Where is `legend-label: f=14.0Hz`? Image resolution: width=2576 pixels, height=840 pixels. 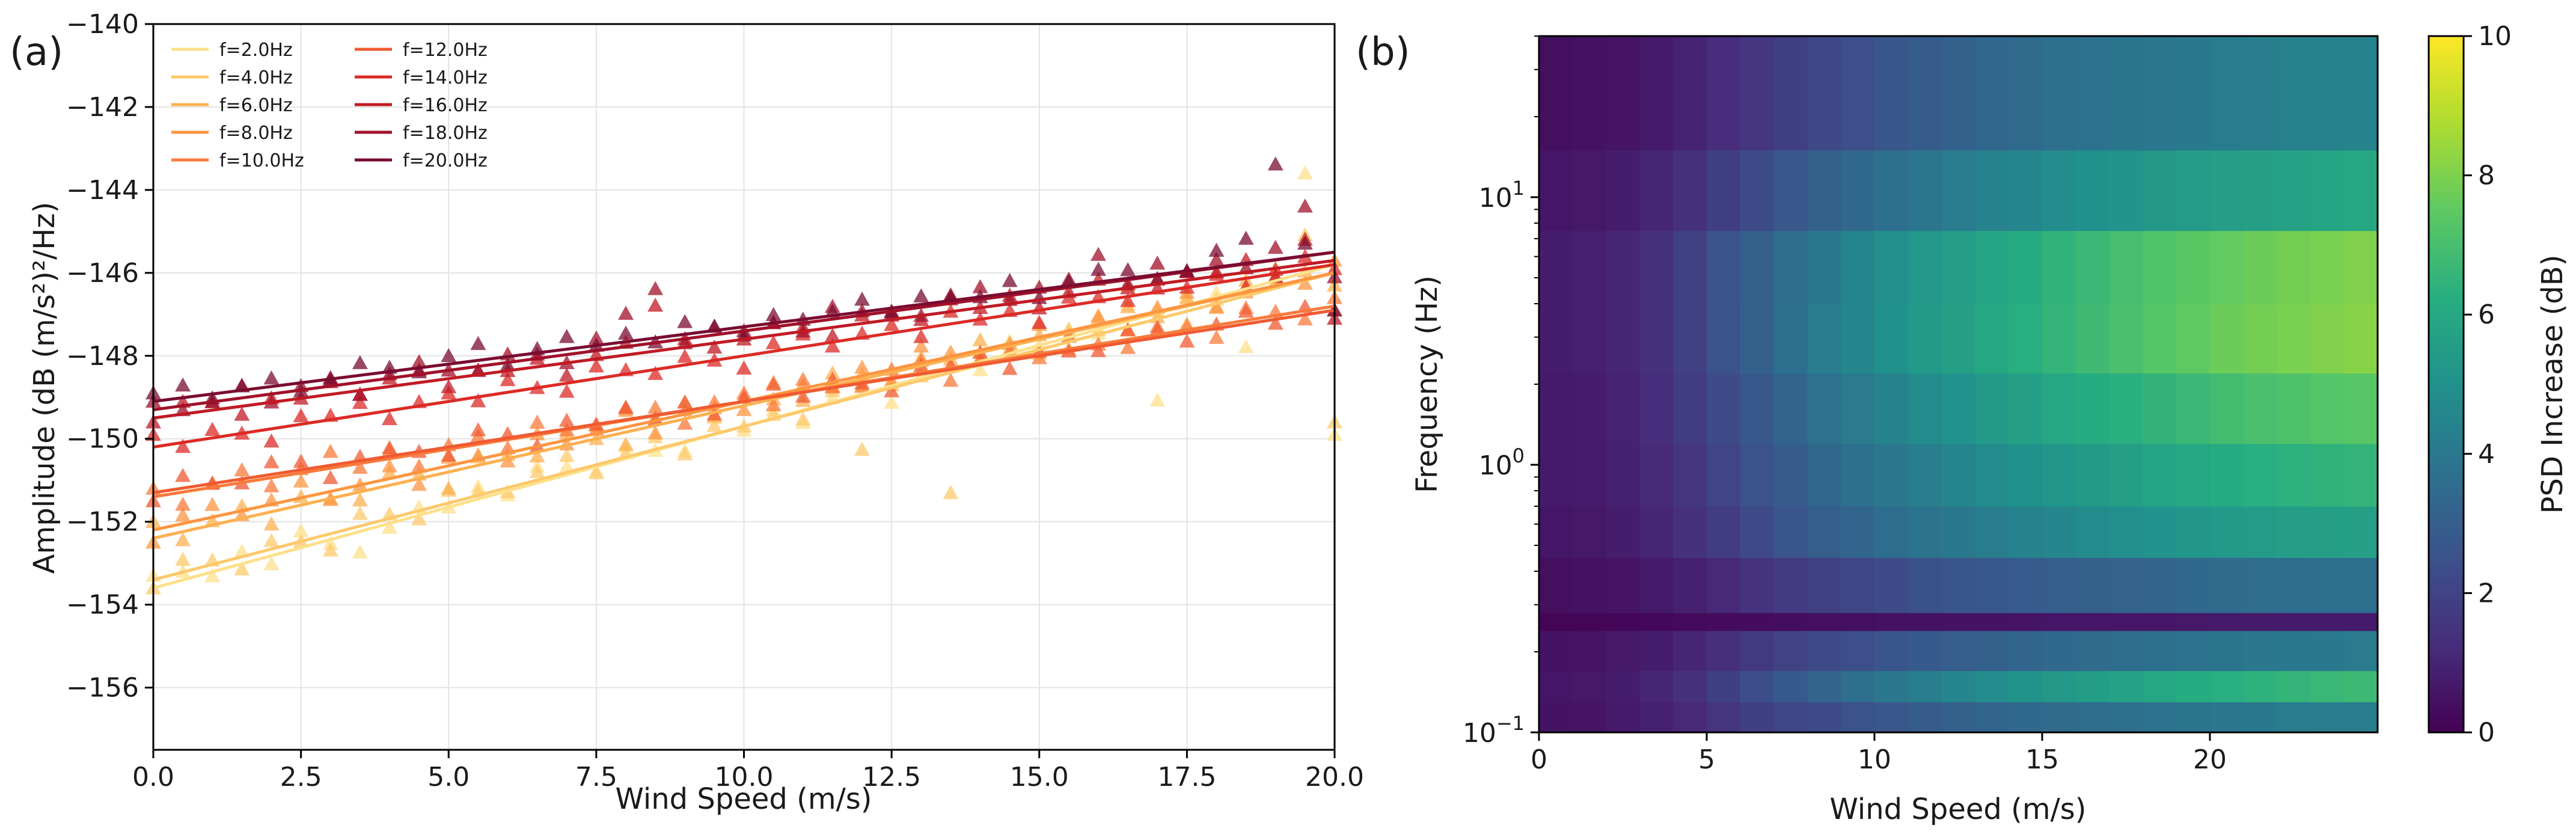
legend-label: f=14.0Hz is located at coordinates (445, 78).